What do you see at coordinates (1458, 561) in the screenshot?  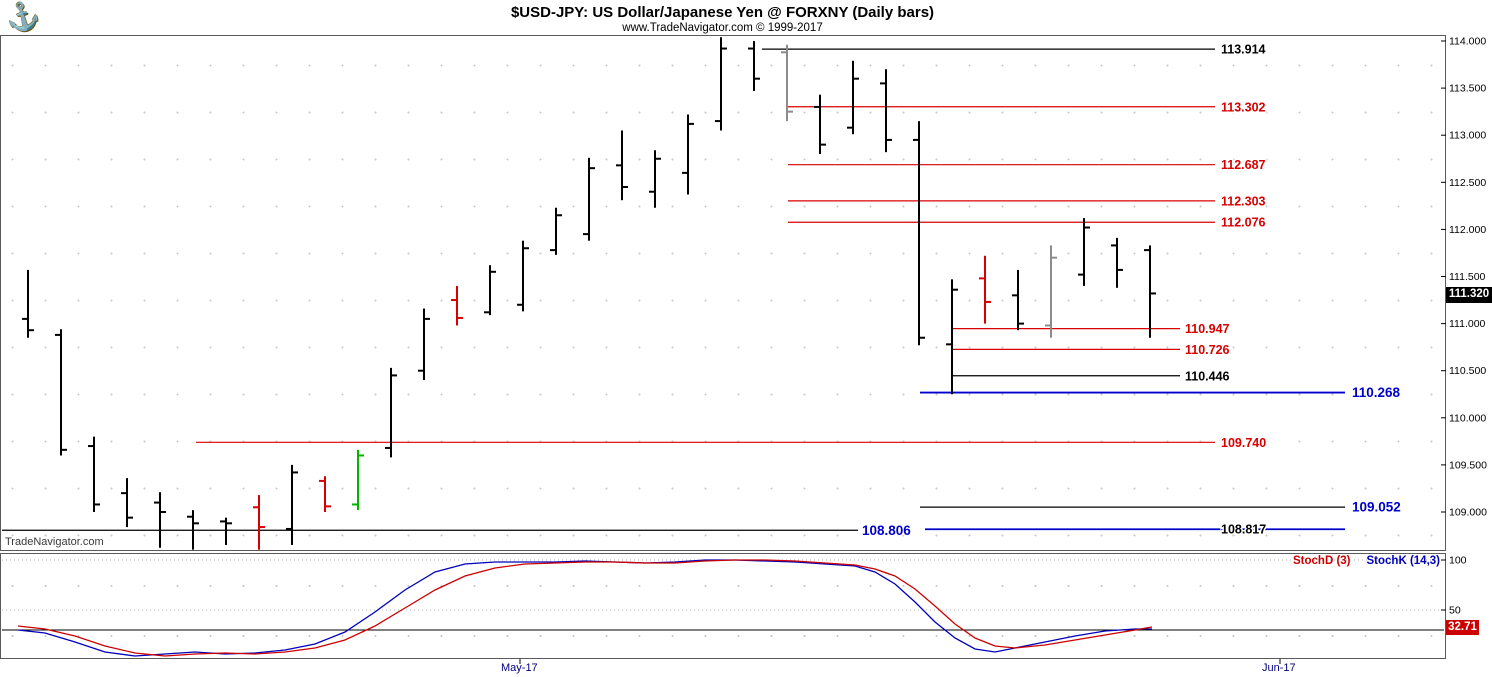 I see `stoch-axis-label: 100` at bounding box center [1458, 561].